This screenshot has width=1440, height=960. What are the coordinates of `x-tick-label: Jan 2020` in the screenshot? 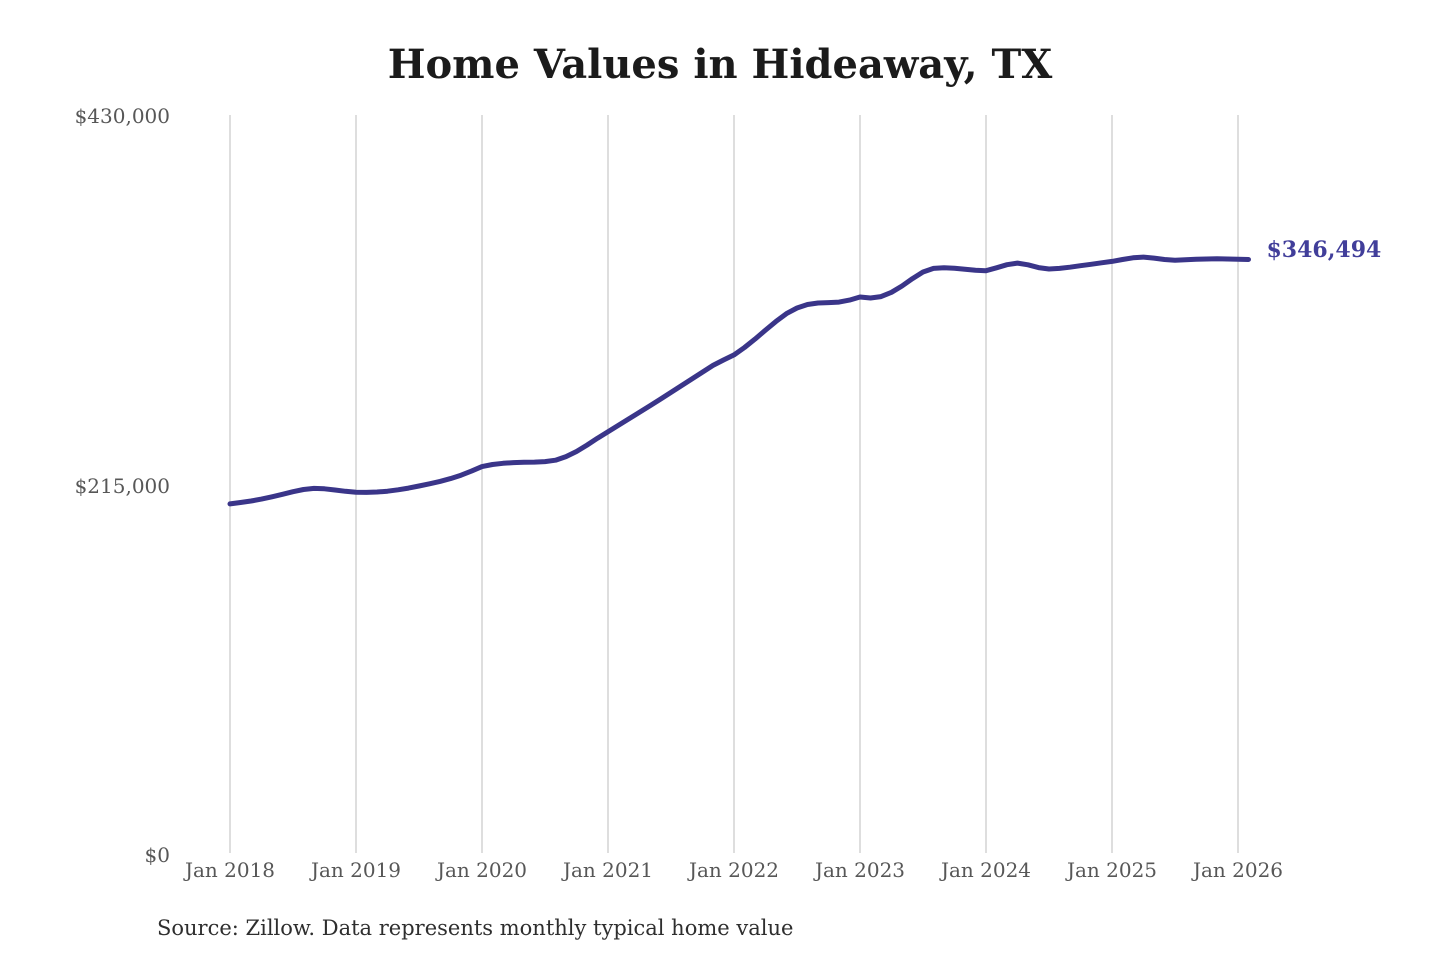 It's located at (482, 870).